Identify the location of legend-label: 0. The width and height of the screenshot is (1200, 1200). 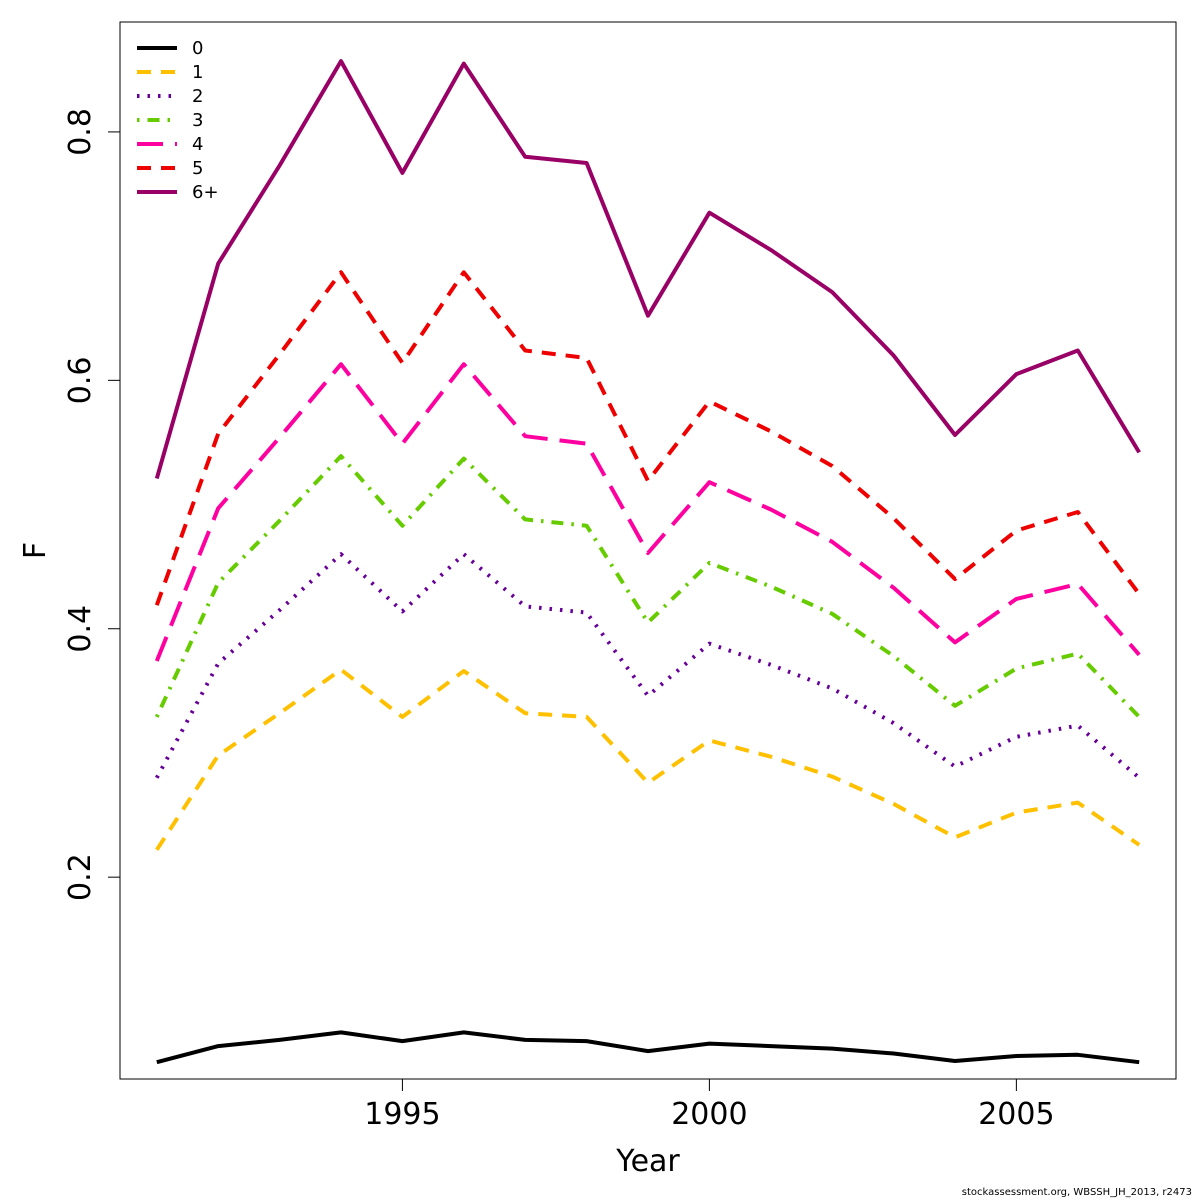
(197, 48).